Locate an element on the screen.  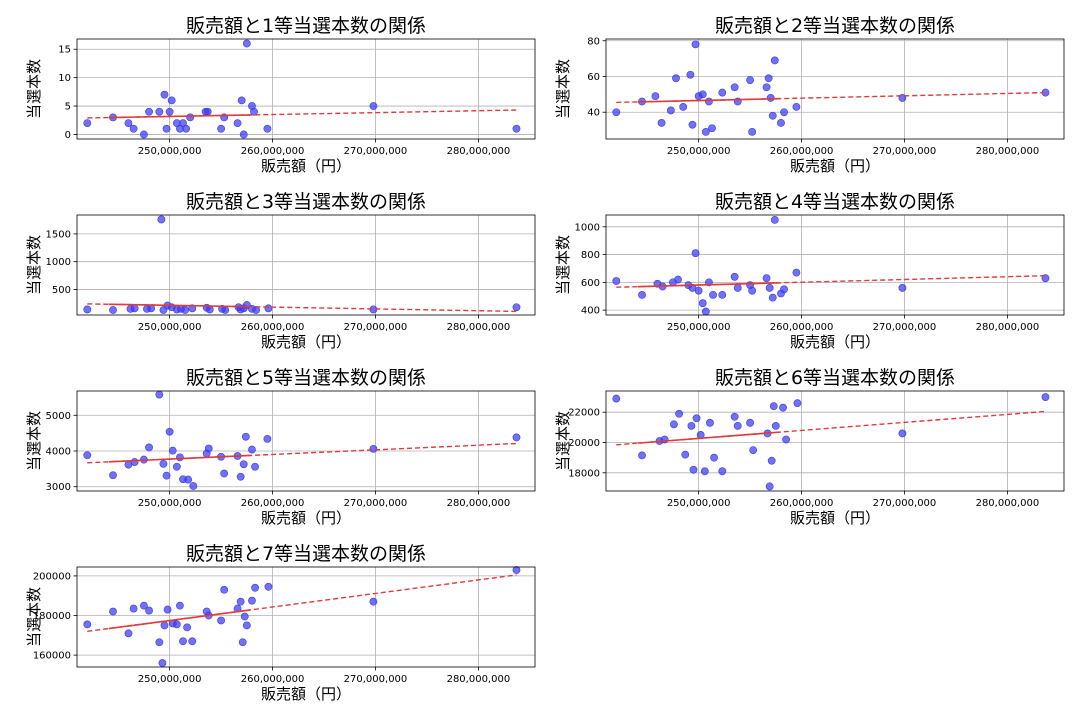
chart-title: 販売額と3等当選本数の関係 is located at coordinates (306, 202).